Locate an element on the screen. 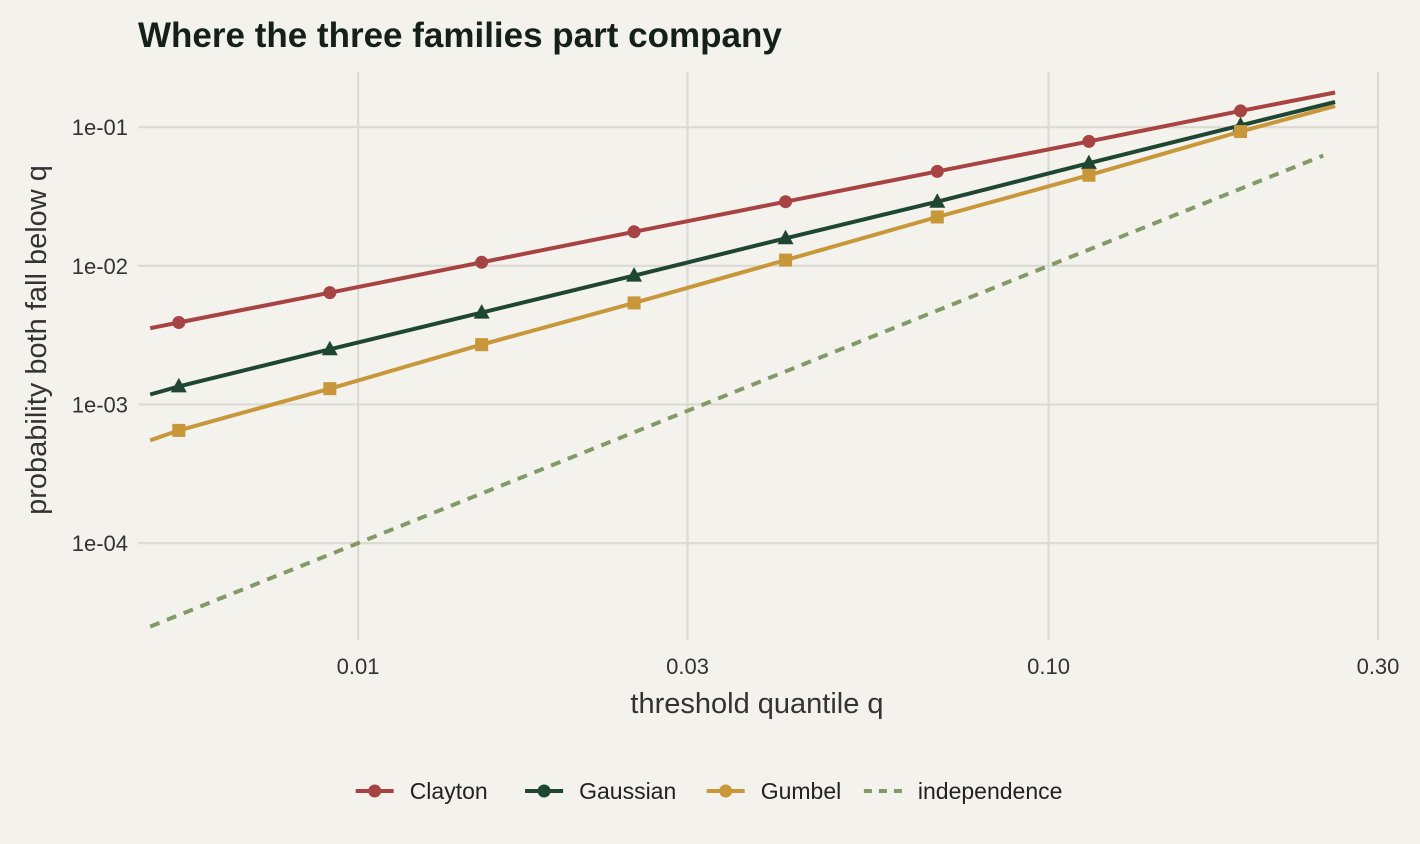 The height and width of the screenshot is (844, 1420). legend-item-gumbel: Gumbel is located at coordinates (774, 791).